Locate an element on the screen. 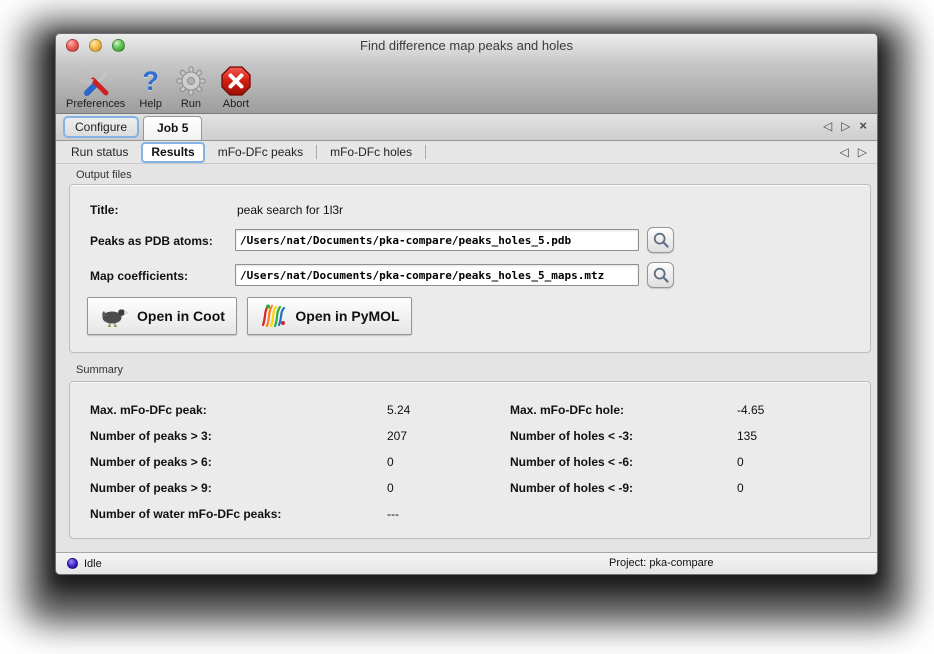  run-button: Run is located at coordinates (191, 87).